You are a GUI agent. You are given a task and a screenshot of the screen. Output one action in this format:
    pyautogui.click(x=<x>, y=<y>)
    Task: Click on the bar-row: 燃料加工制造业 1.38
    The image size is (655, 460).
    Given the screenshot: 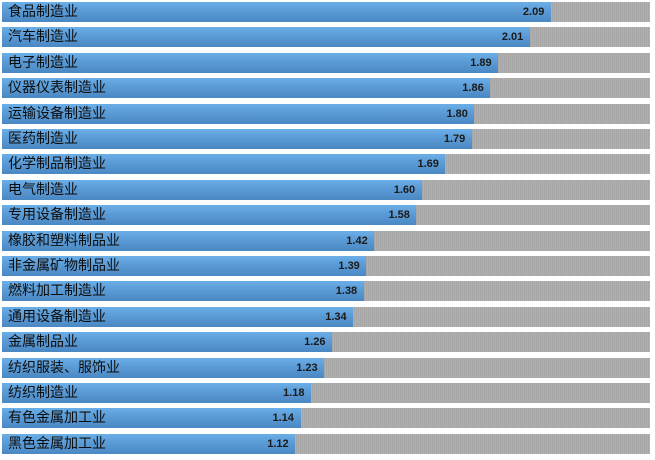 What is the action you would take?
    pyautogui.click(x=326, y=291)
    